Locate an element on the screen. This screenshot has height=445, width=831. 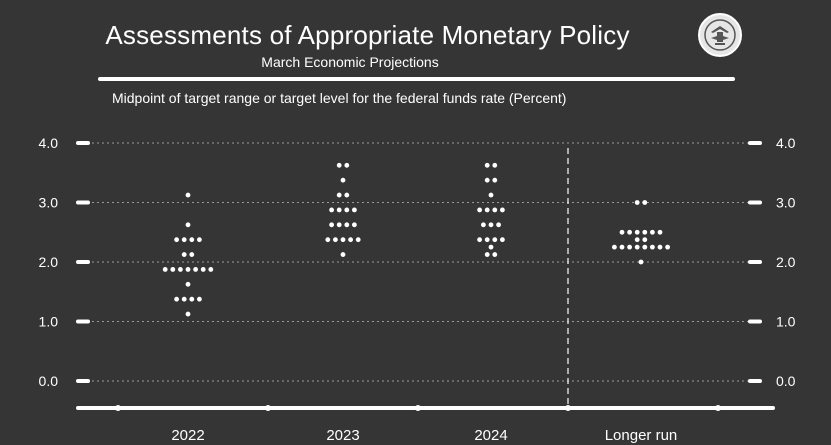
y-tick-label-left: 4.0 is located at coordinates (49, 143).